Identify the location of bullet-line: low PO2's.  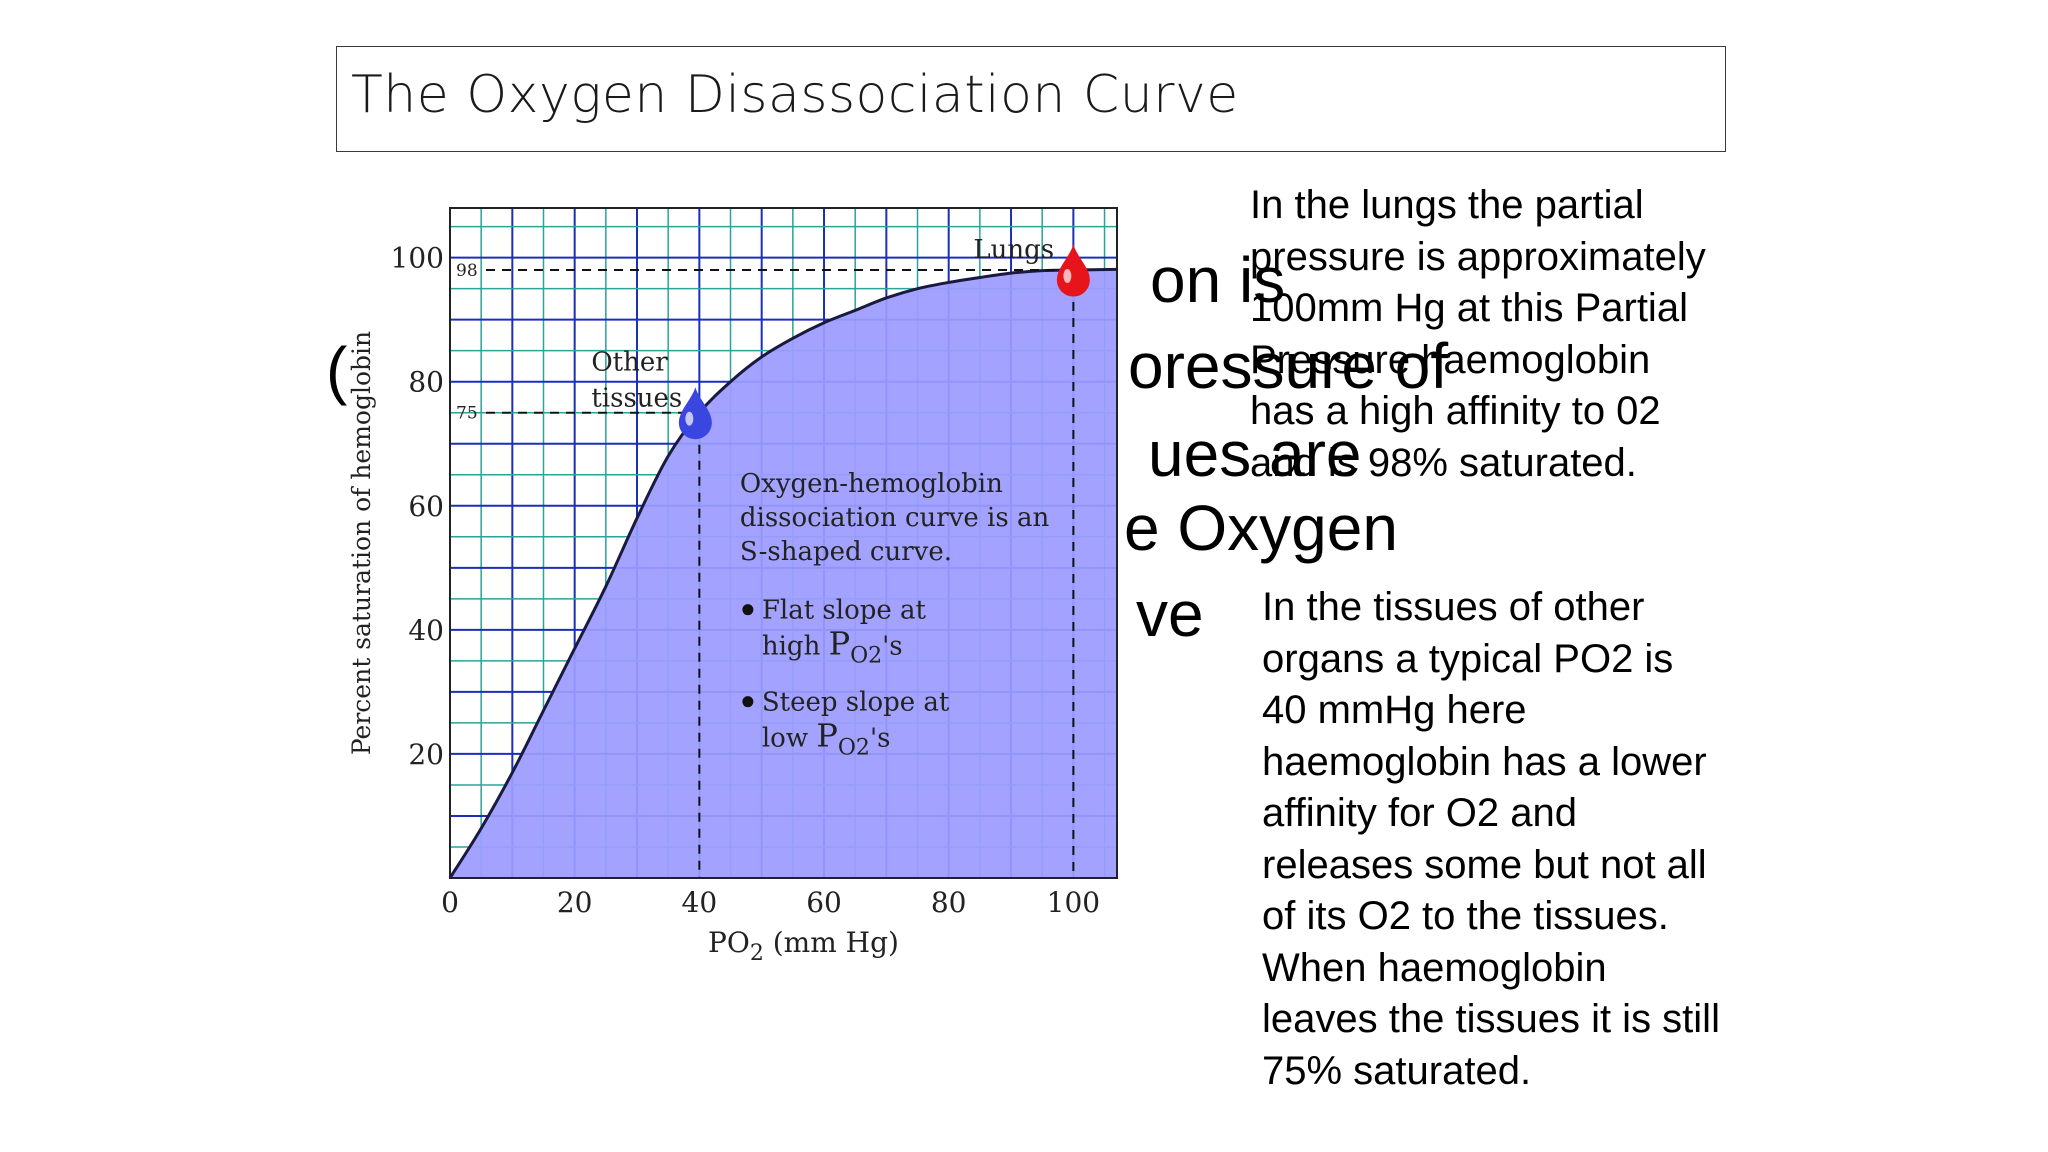
(826, 739).